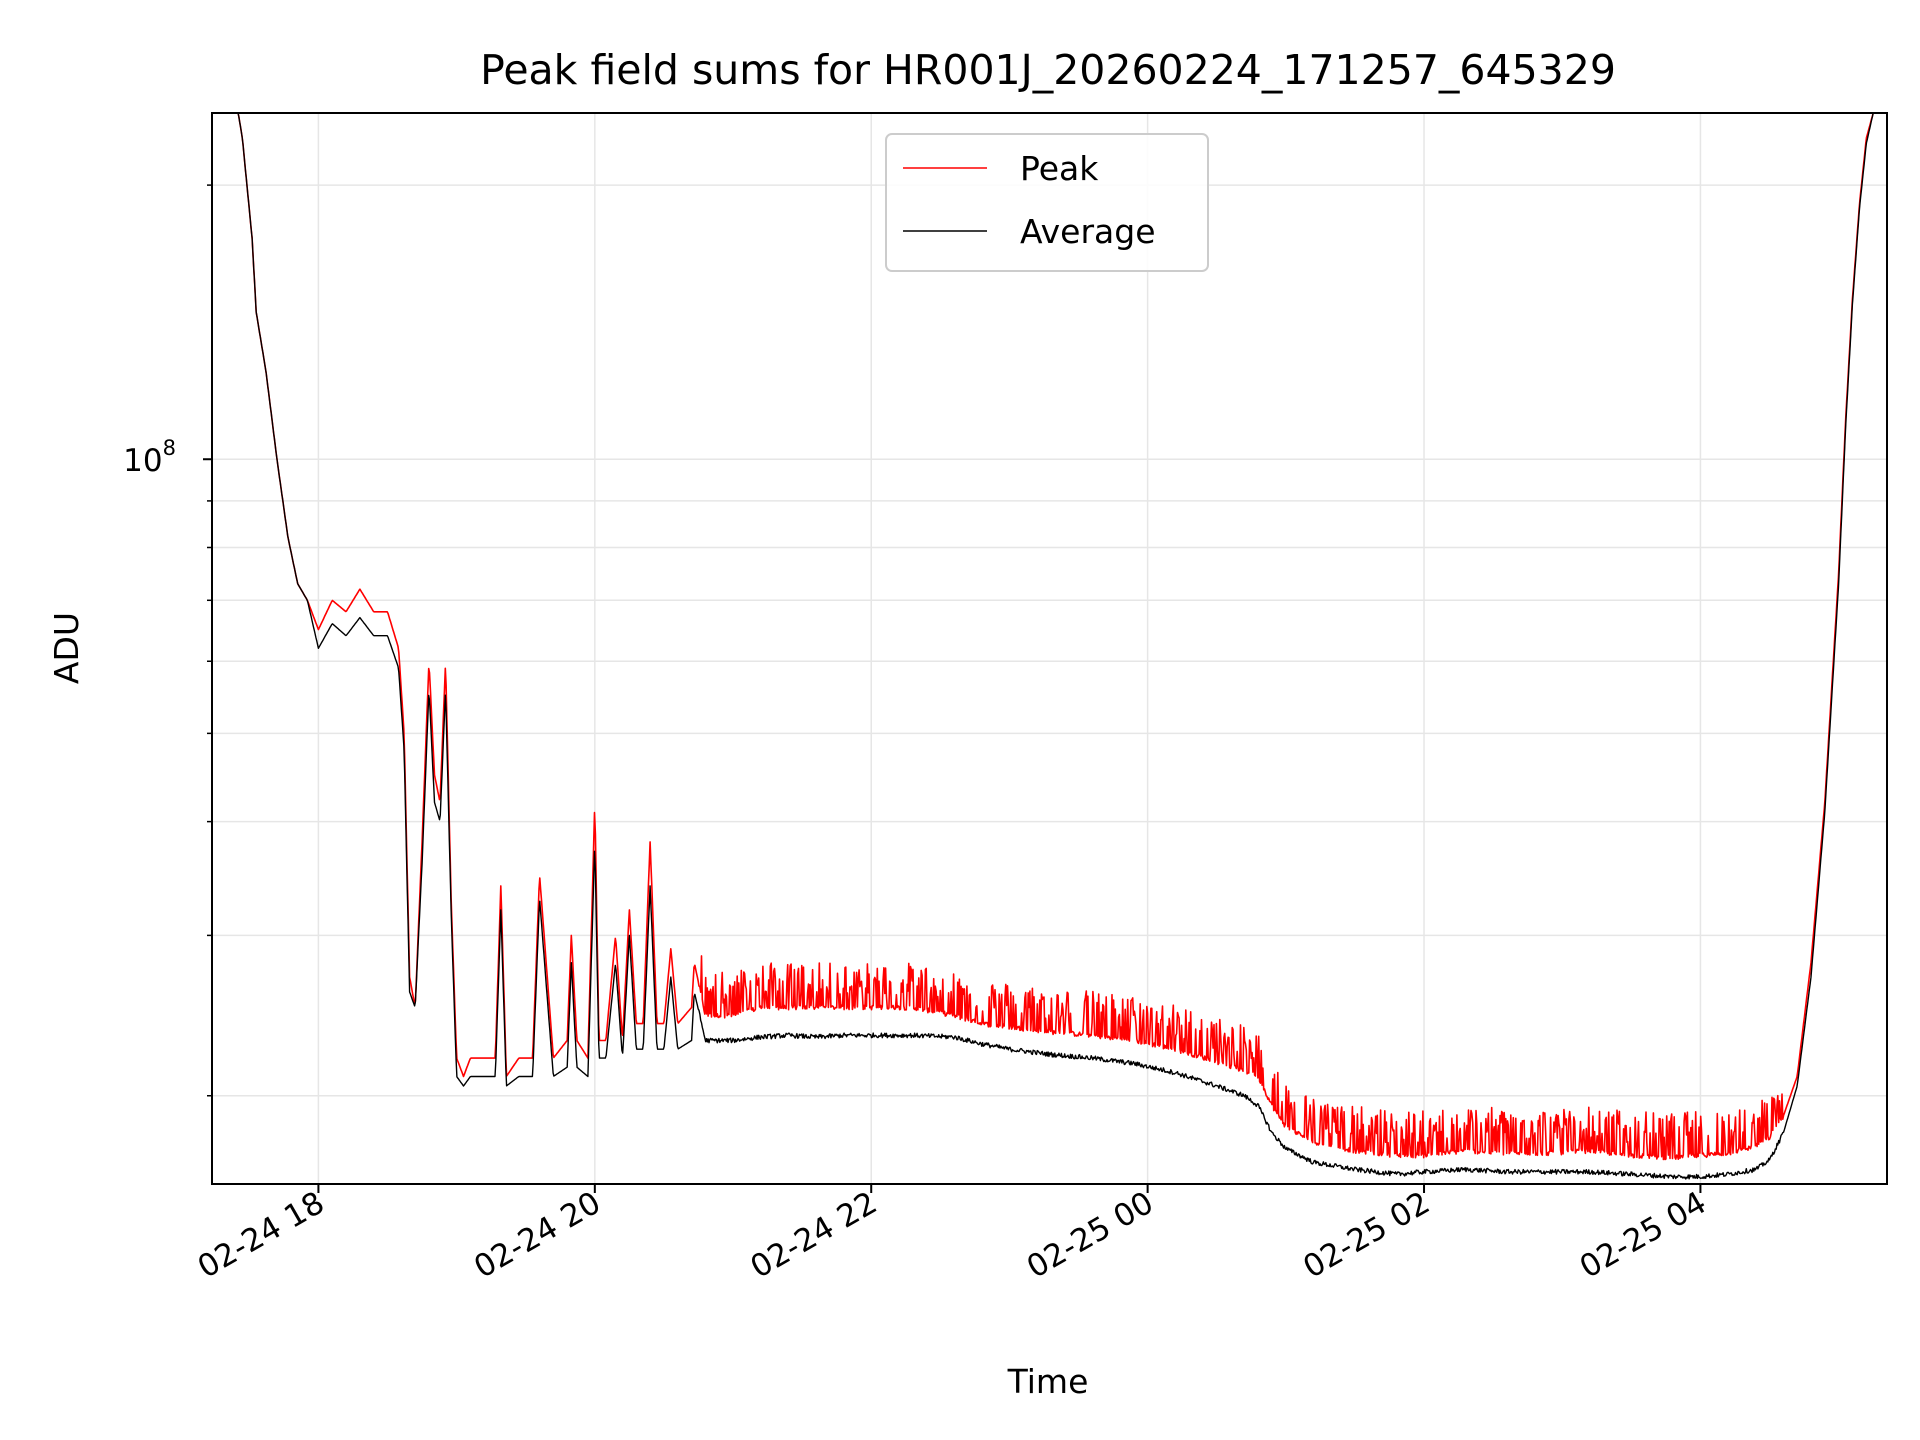 The width and height of the screenshot is (1920, 1440). What do you see at coordinates (1090, 1235) in the screenshot?
I see `x-tick-label: 02-25 00` at bounding box center [1090, 1235].